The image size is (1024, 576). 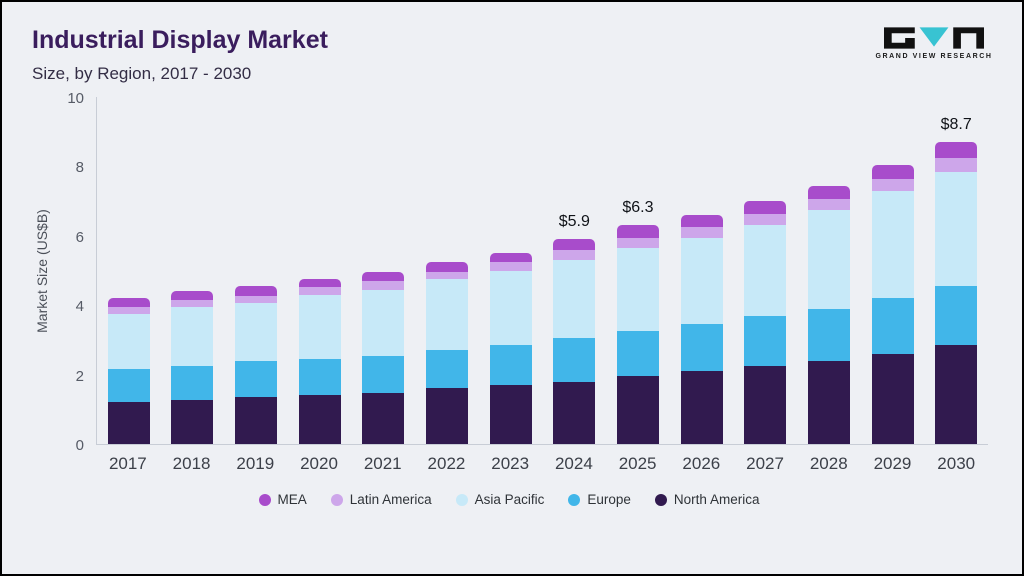 I want to click on x-axis-label: 2017, so click(x=127, y=463).